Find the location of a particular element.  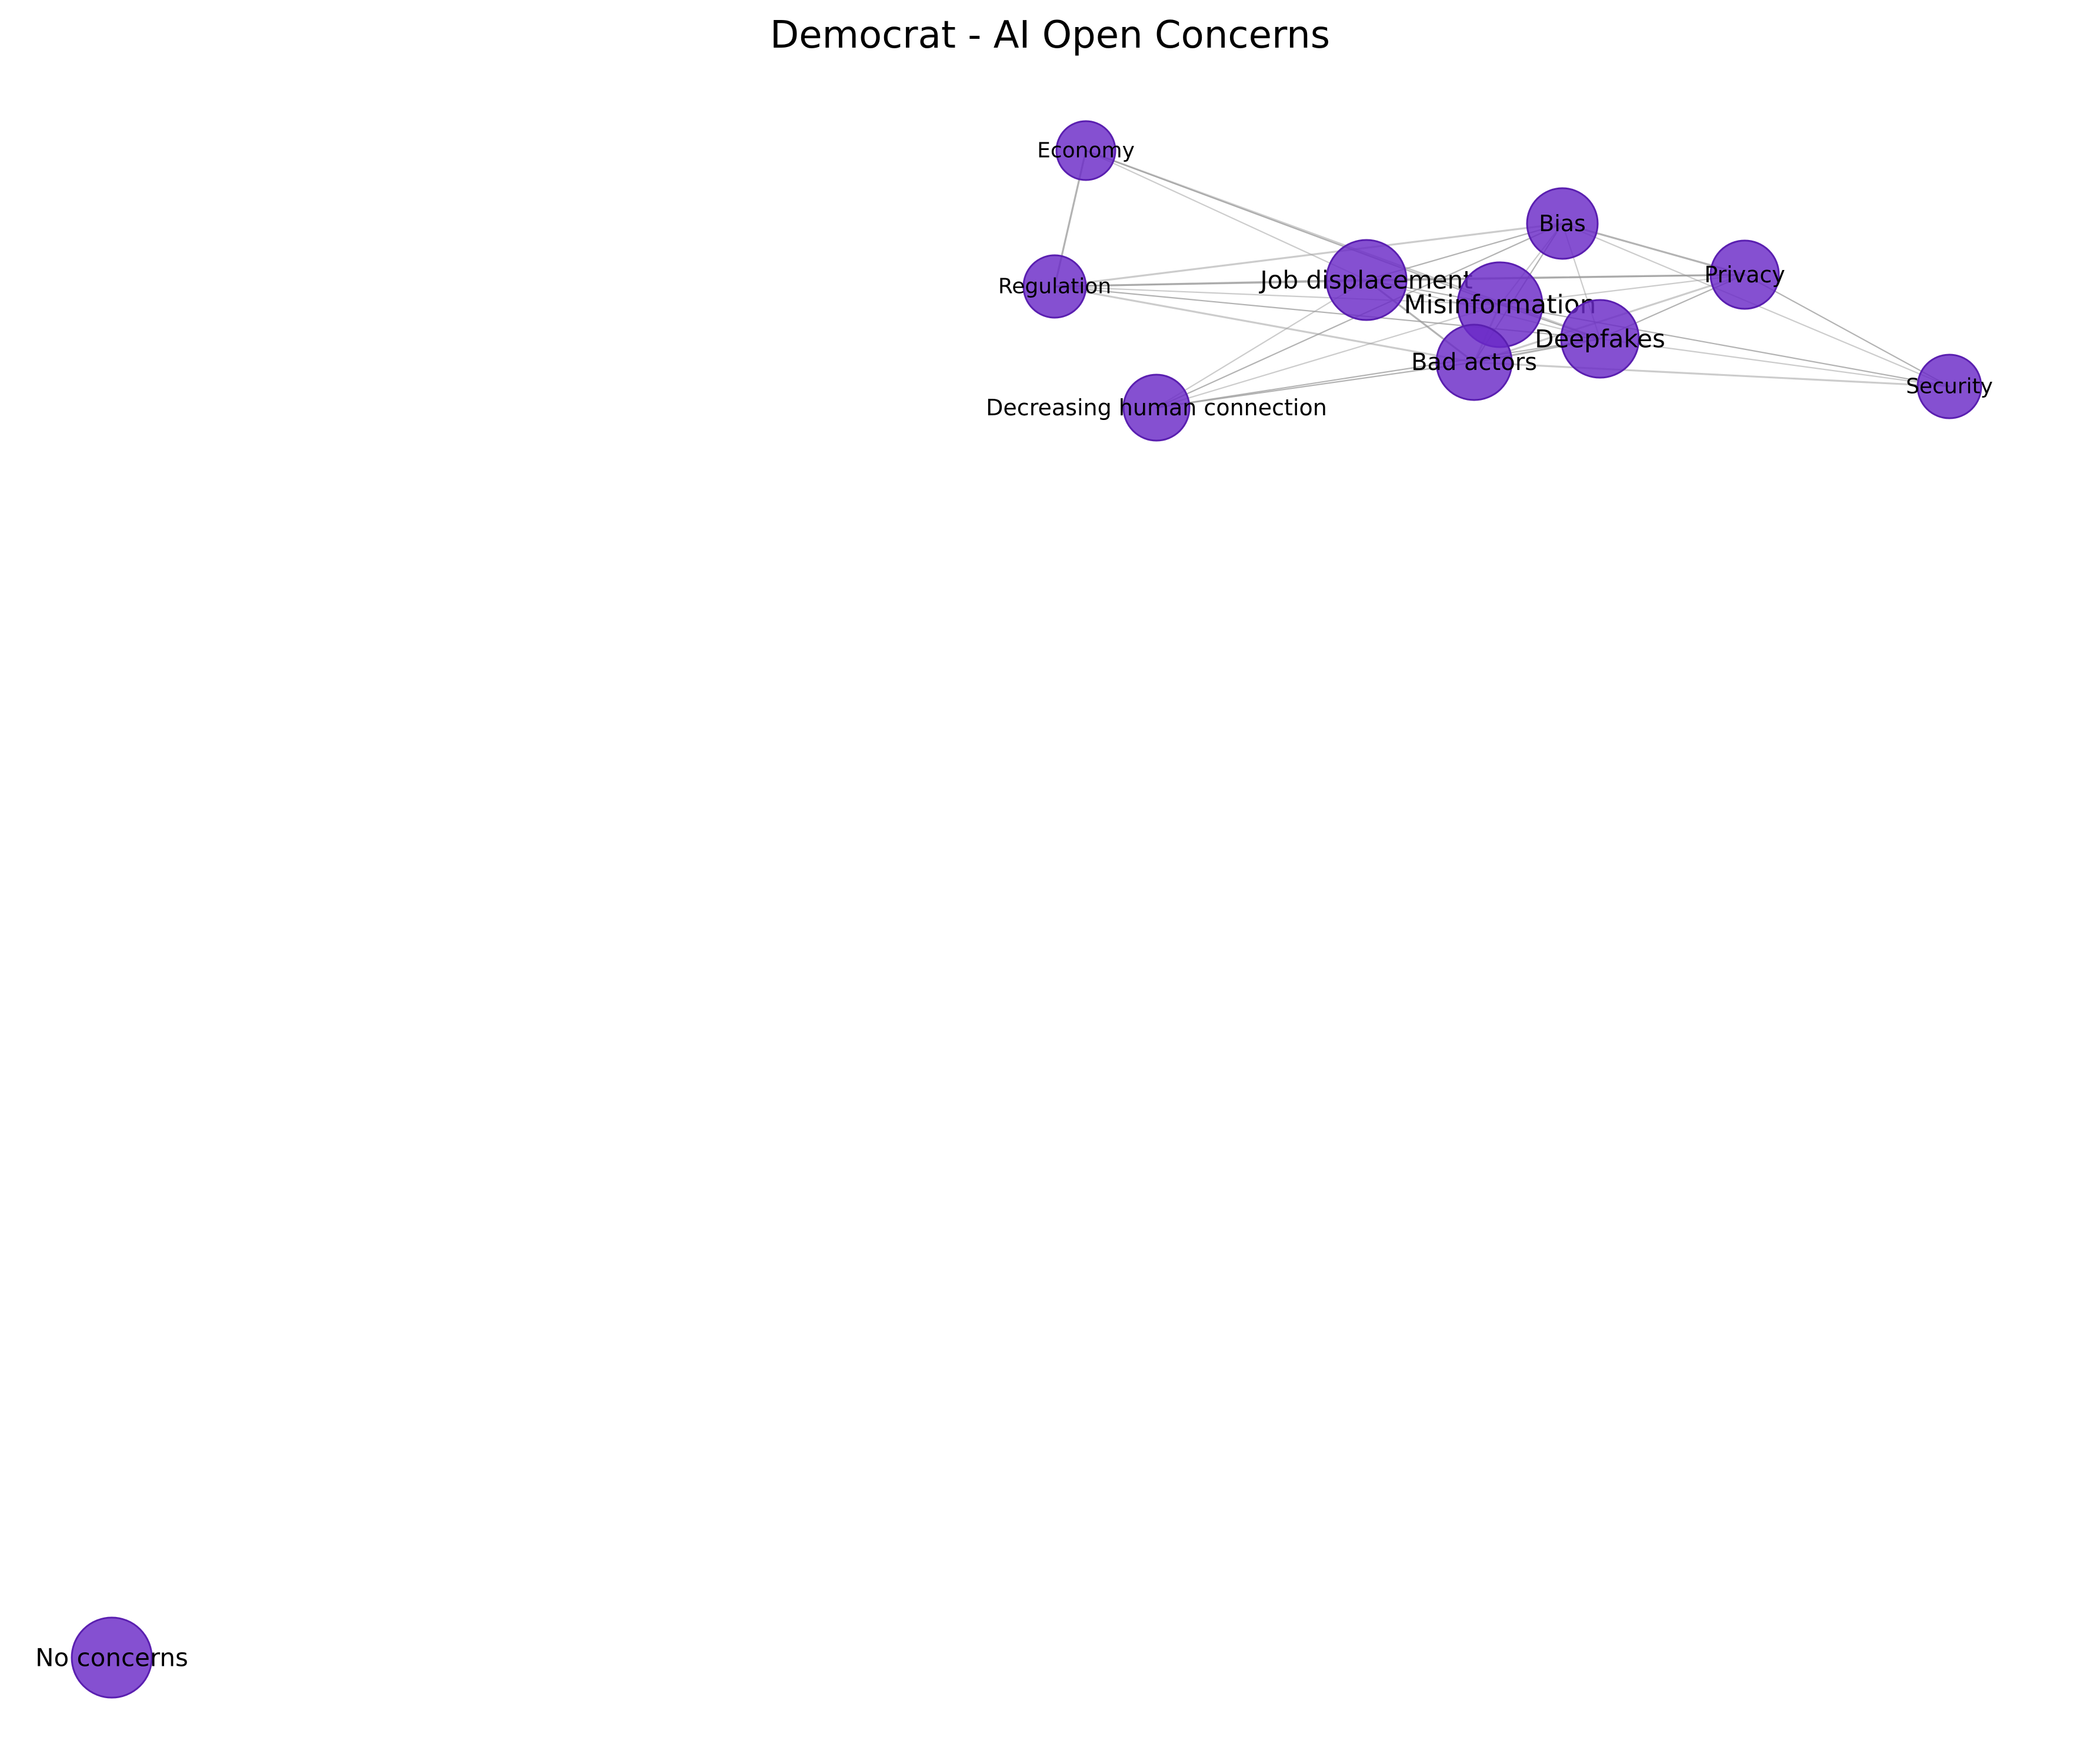

node-regulation: Regulation is located at coordinates (1054, 286).